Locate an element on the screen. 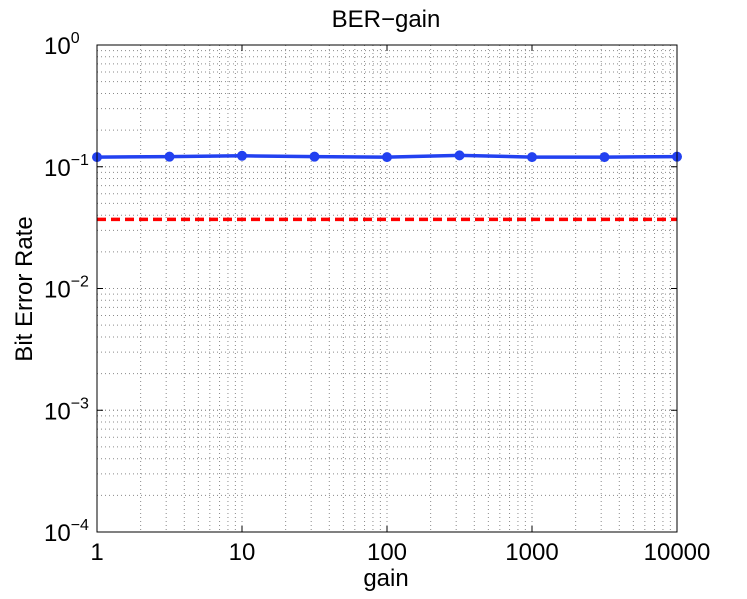 This screenshot has width=747, height=599. y-tick-label: 10⁻² is located at coordinates (66, 289).